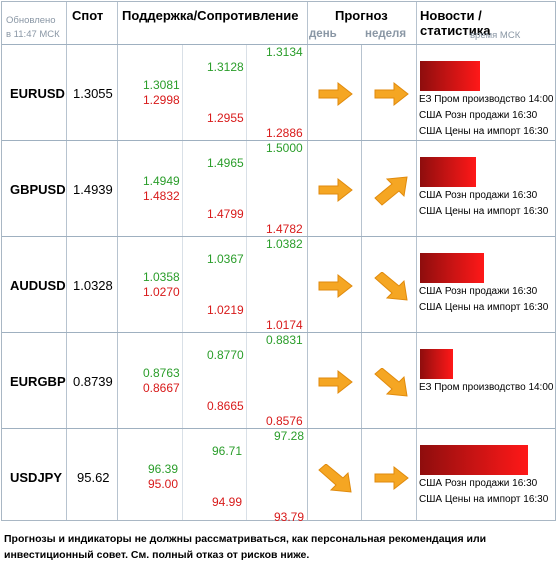 This screenshot has width=558, height=567. What do you see at coordinates (38, 189) in the screenshot?
I see `currency-pair: GBPUSD` at bounding box center [38, 189].